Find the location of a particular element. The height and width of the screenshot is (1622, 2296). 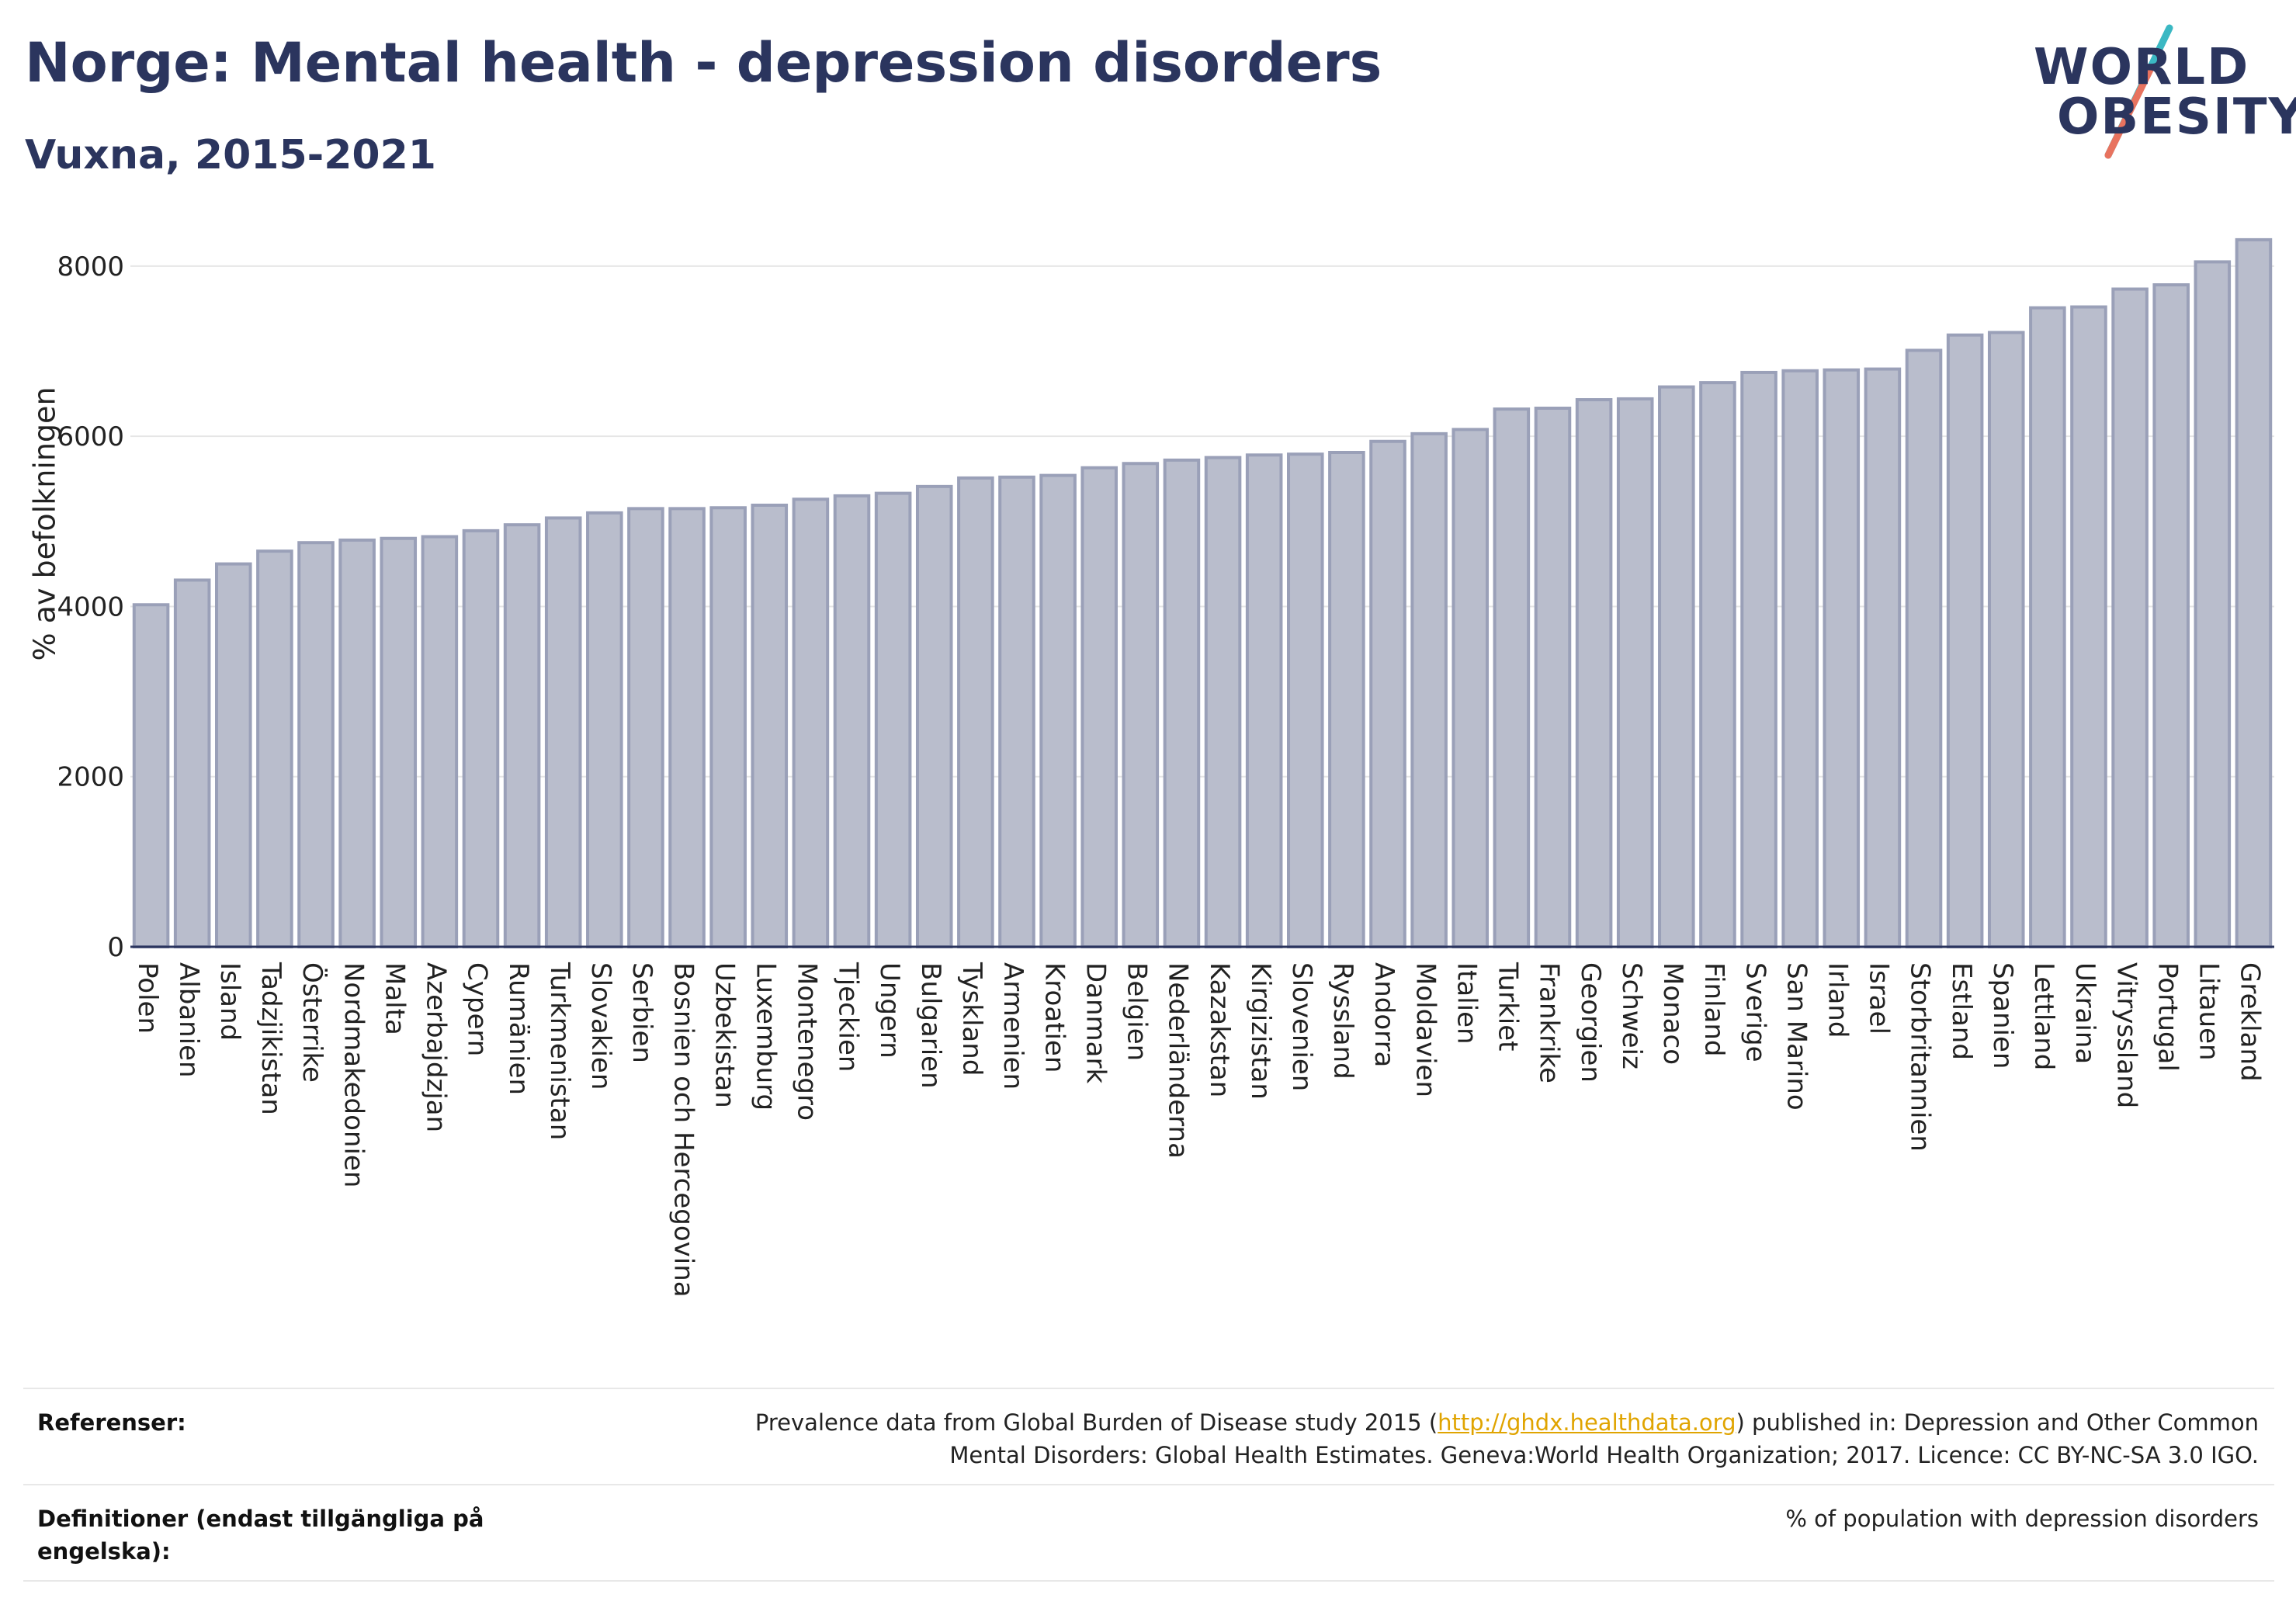

x-tick-label: Tadzjikistan is located at coordinates (270, 1038).